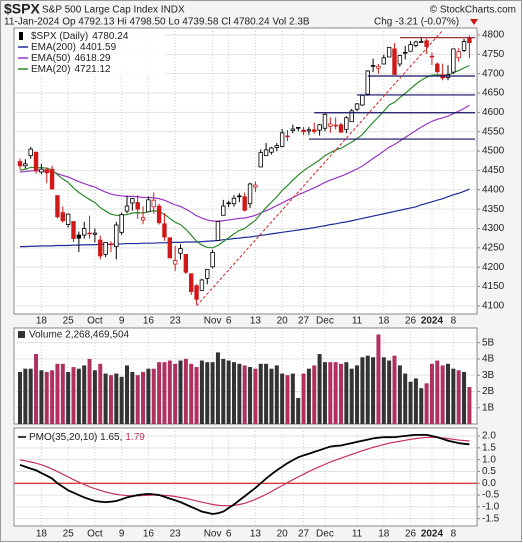  Describe the element at coordinates (304, 321) in the screenshot. I see `x-tick-label: 27` at that location.